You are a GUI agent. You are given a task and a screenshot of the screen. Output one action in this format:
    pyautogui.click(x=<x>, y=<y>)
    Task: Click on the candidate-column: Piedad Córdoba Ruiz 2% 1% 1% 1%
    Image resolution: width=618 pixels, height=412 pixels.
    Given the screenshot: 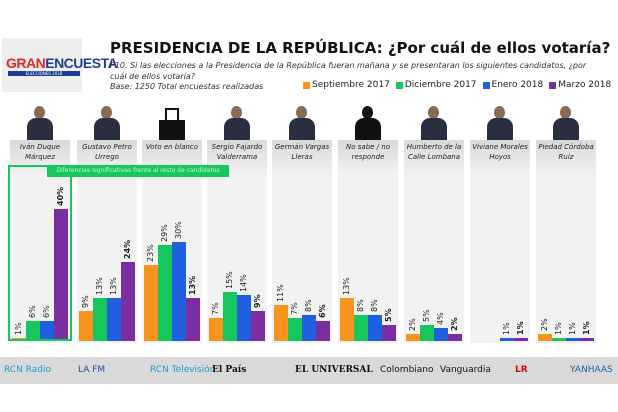 What is the action you would take?
    pyautogui.click(x=566, y=221)
    